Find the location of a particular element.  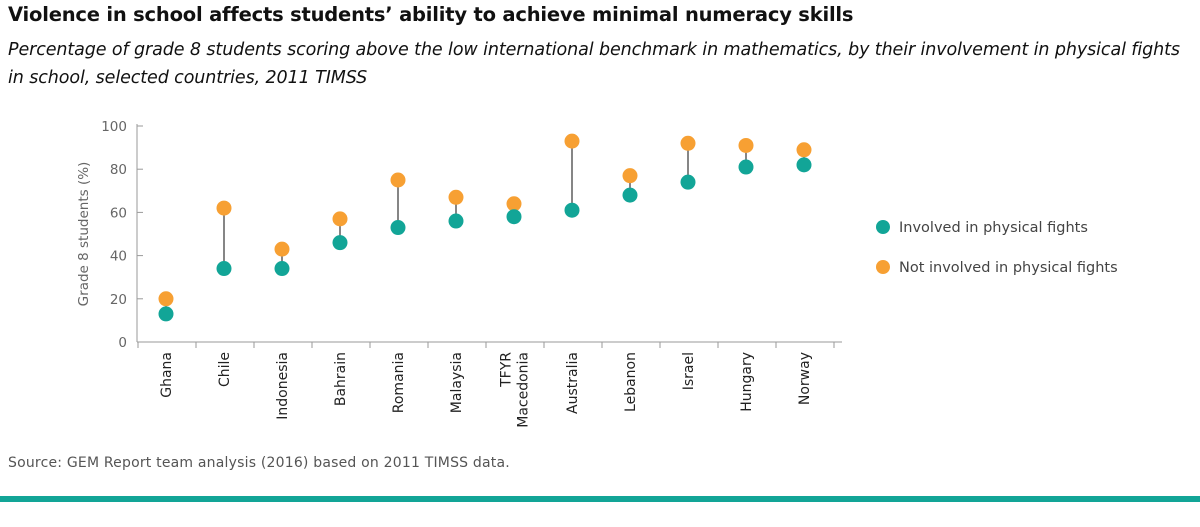

x-tick-label: TFYR is located at coordinates (507, 370).